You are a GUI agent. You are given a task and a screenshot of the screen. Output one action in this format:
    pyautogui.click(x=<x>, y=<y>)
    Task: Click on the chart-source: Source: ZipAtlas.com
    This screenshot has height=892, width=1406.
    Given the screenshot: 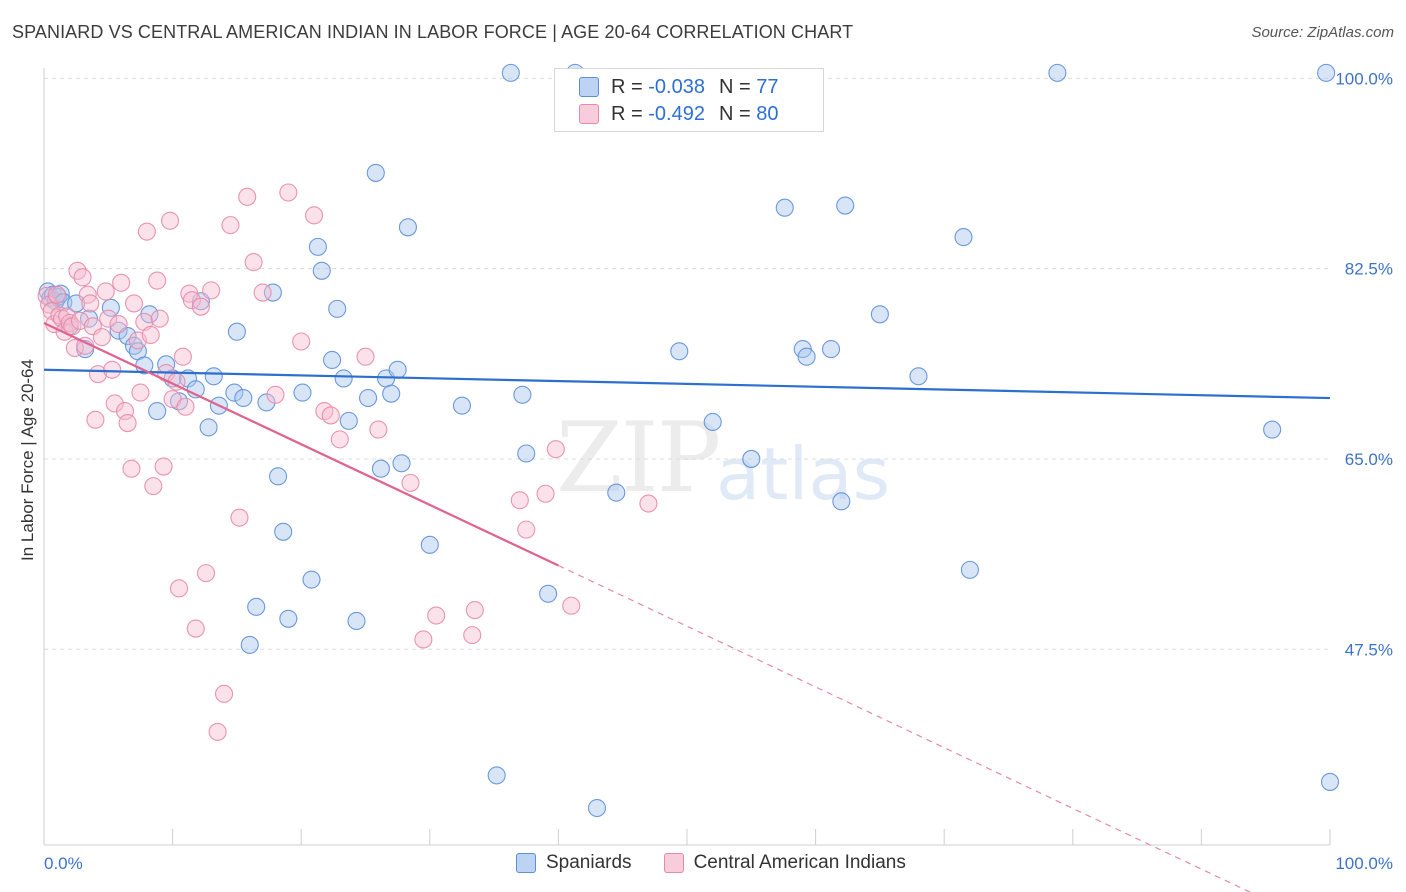 What is the action you would take?
    pyautogui.click(x=1322, y=32)
    